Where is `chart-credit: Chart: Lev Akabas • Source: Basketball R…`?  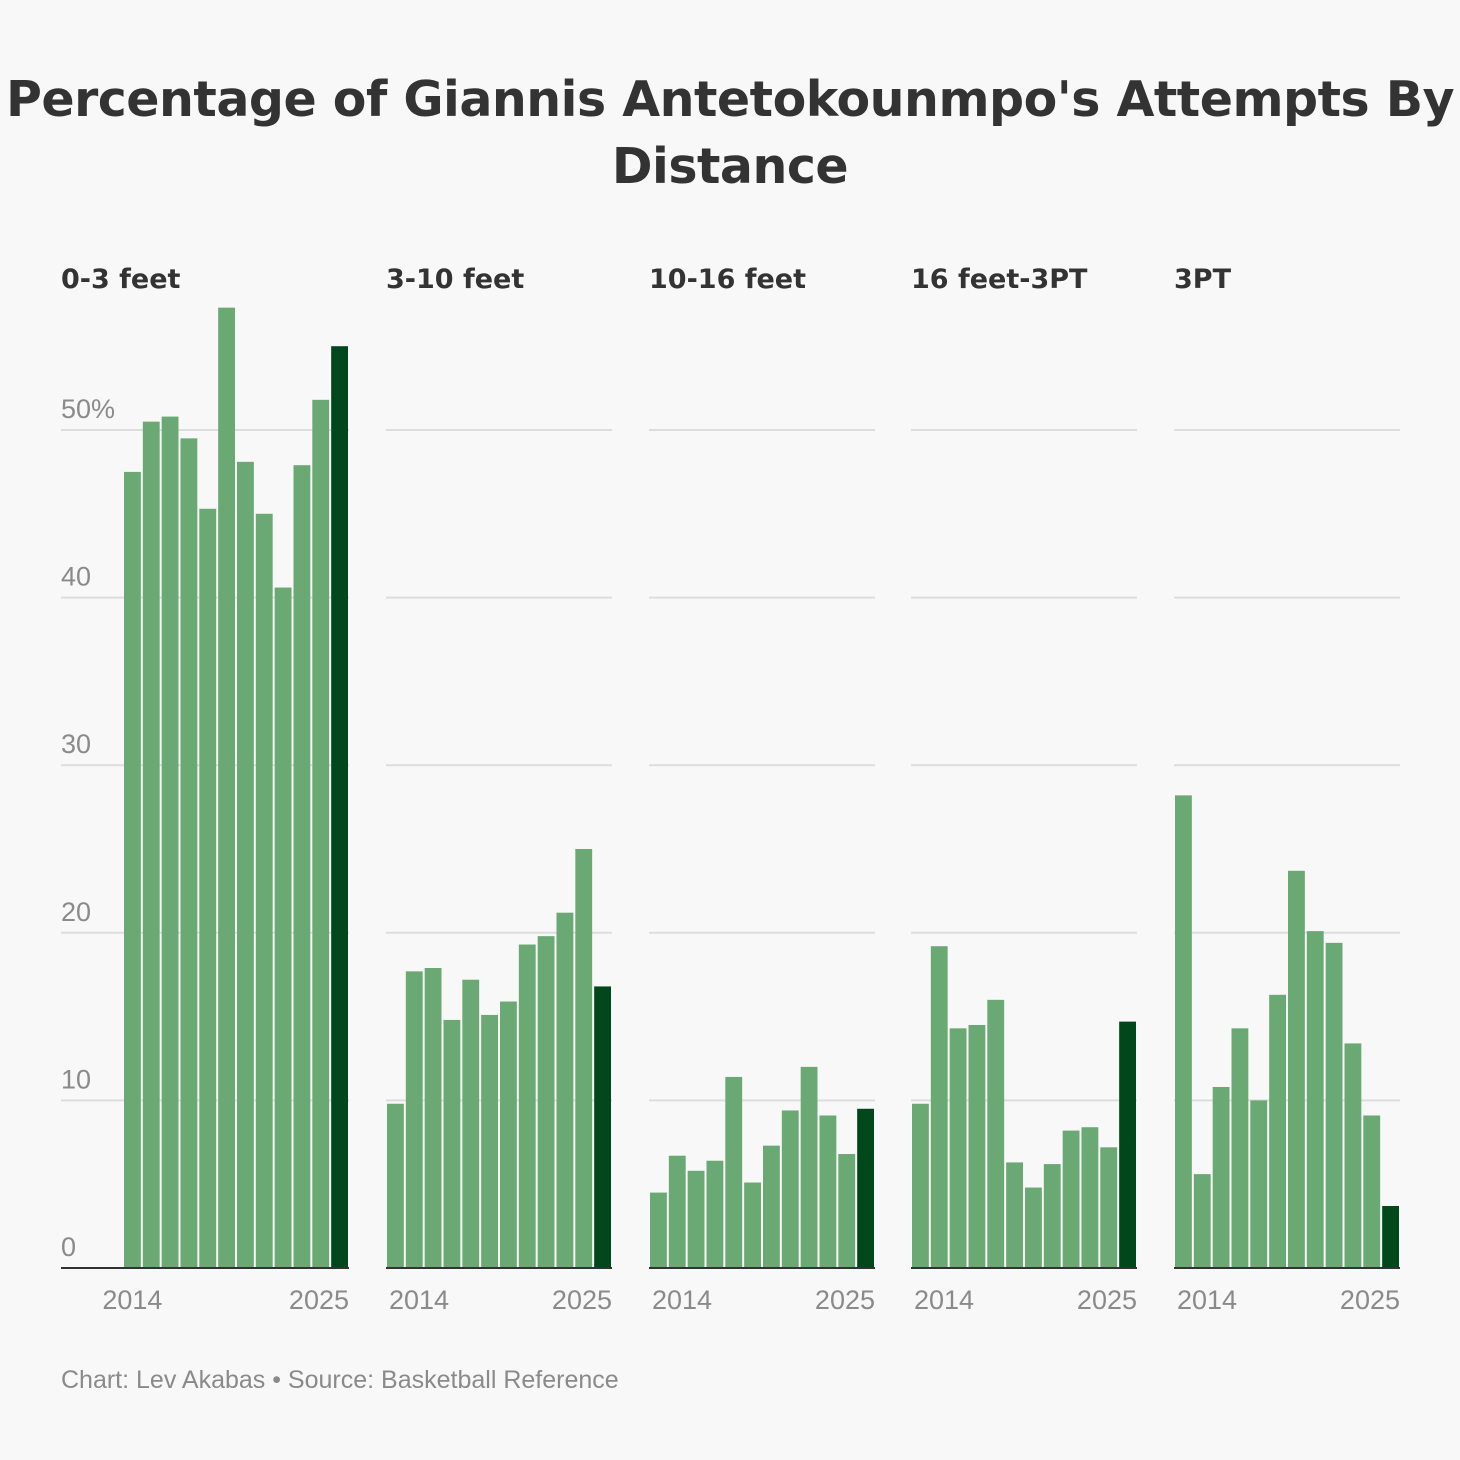
chart-credit: Chart: Lev Akabas • Source: Basketball R… is located at coordinates (340, 1380).